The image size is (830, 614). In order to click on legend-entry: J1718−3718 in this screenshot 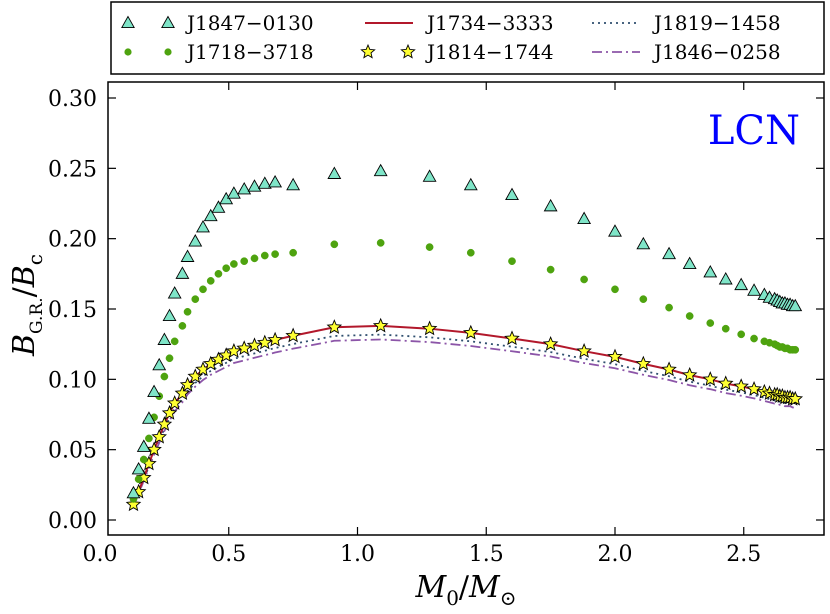, I will do `click(219, 52)`.